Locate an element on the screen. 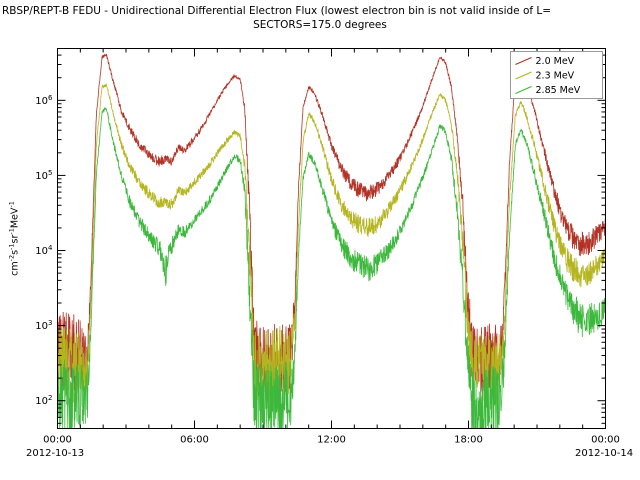 The image size is (640, 480). y-tick-label: 104 is located at coordinates (44, 250).